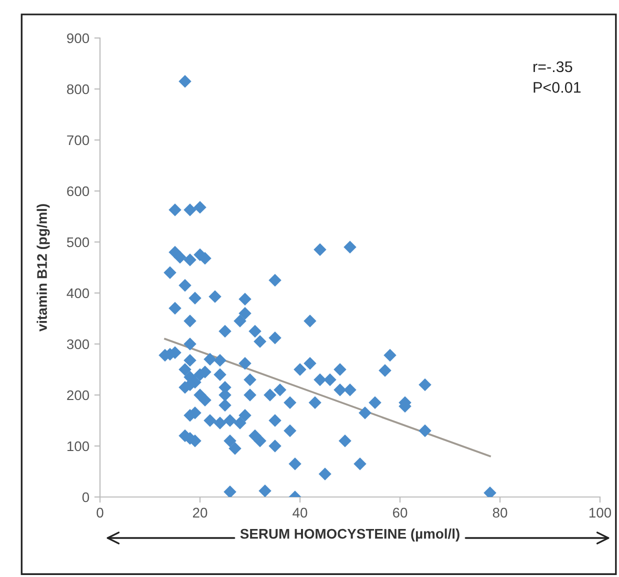  What do you see at coordinates (100, 513) in the screenshot?
I see `x-tick-label: 0` at bounding box center [100, 513].